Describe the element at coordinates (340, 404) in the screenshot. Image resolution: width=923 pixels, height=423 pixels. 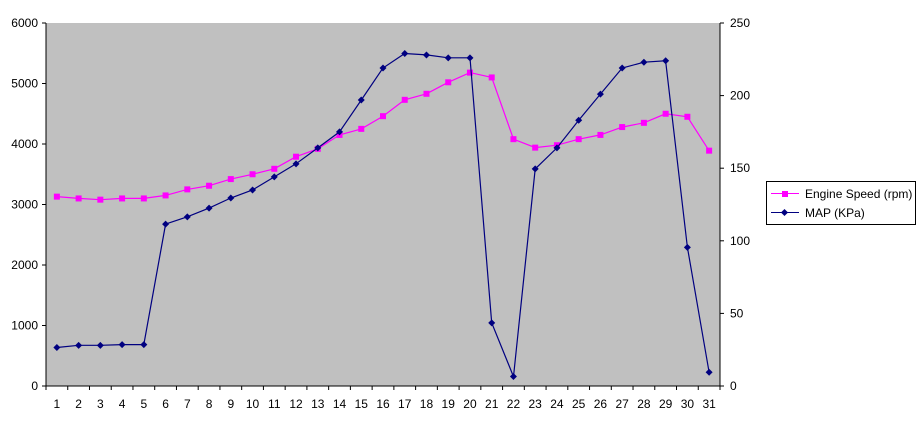
I see `x-tick-label: 14` at that location.